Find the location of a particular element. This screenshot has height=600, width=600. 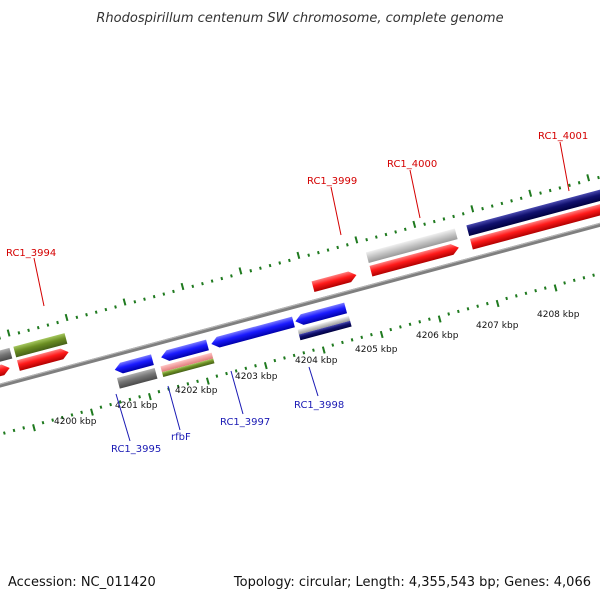

gene-rfbF-partner-pink is located at coordinates (187, 362).